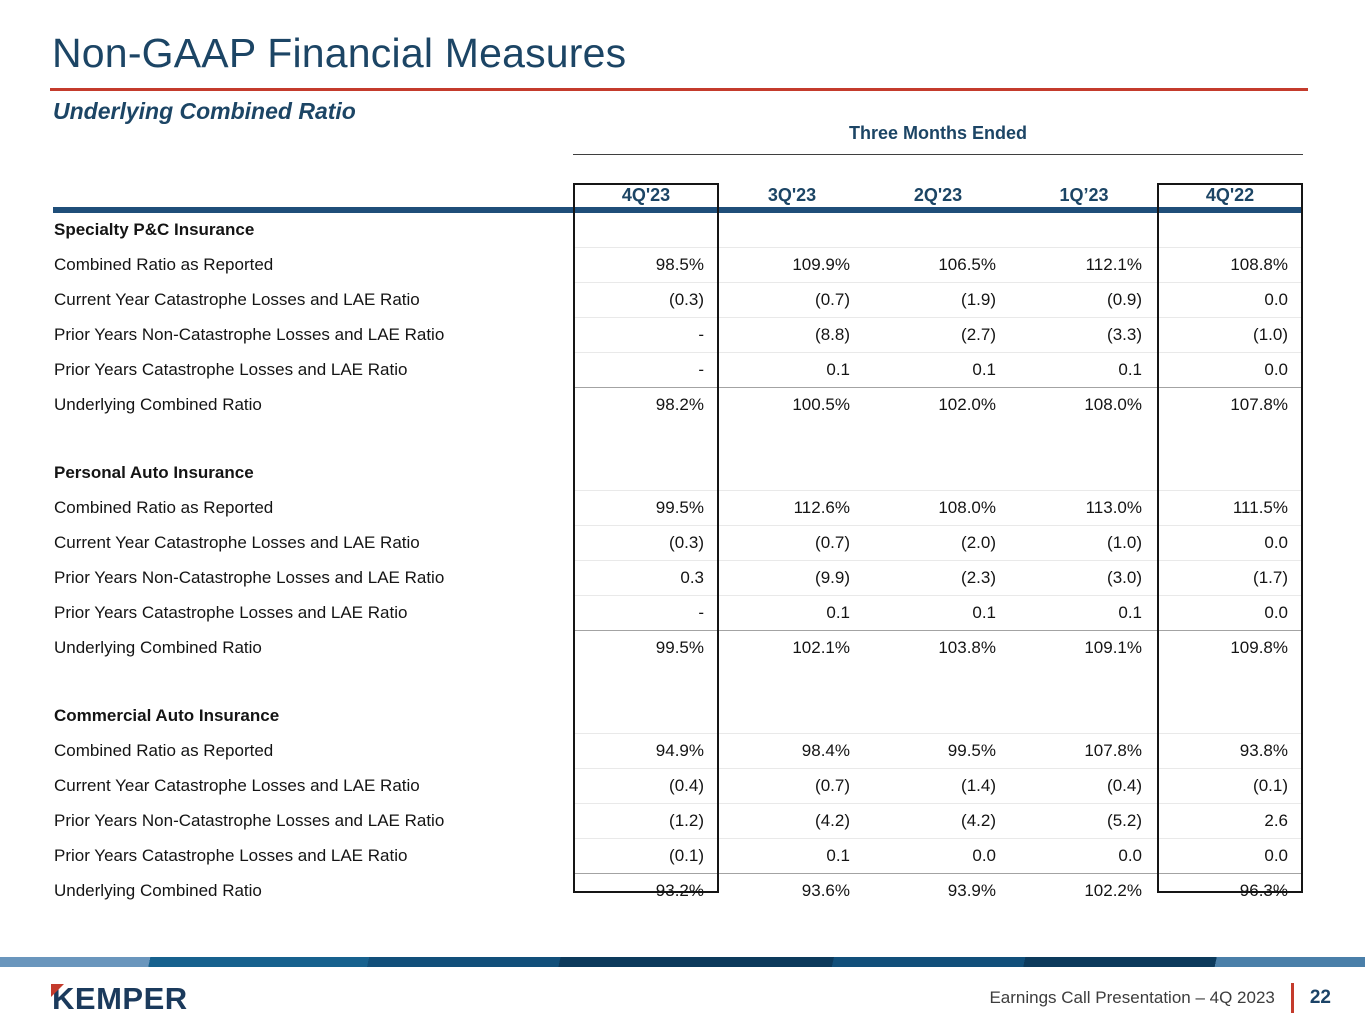 Image resolution: width=1365 pixels, height=1024 pixels. I want to click on column-header: 2Q'23, so click(938, 194).